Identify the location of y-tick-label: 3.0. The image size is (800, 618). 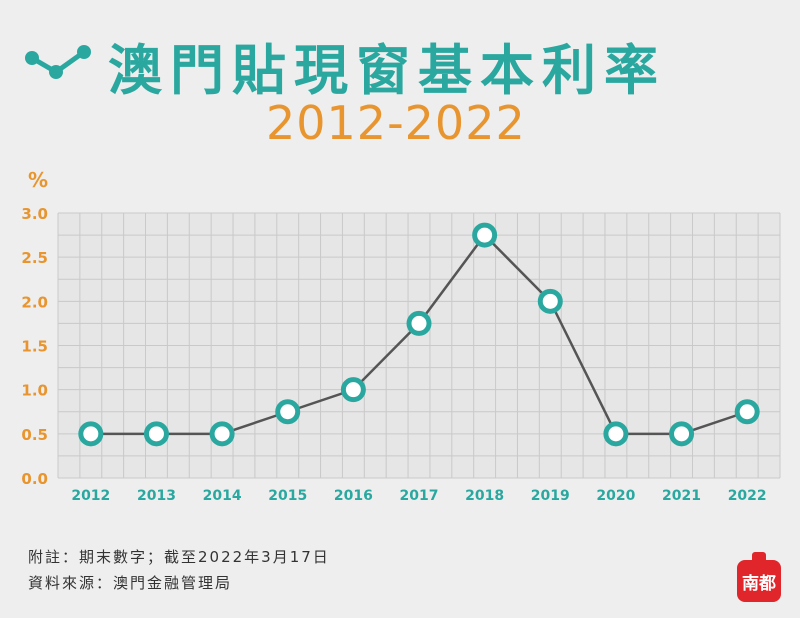
(34, 214).